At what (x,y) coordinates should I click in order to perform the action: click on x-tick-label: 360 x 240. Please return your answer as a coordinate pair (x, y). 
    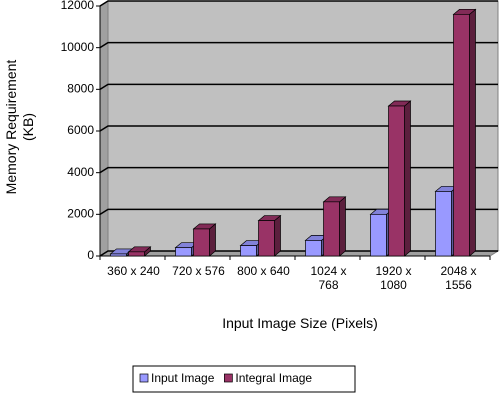
    Looking at the image, I should click on (133, 271).